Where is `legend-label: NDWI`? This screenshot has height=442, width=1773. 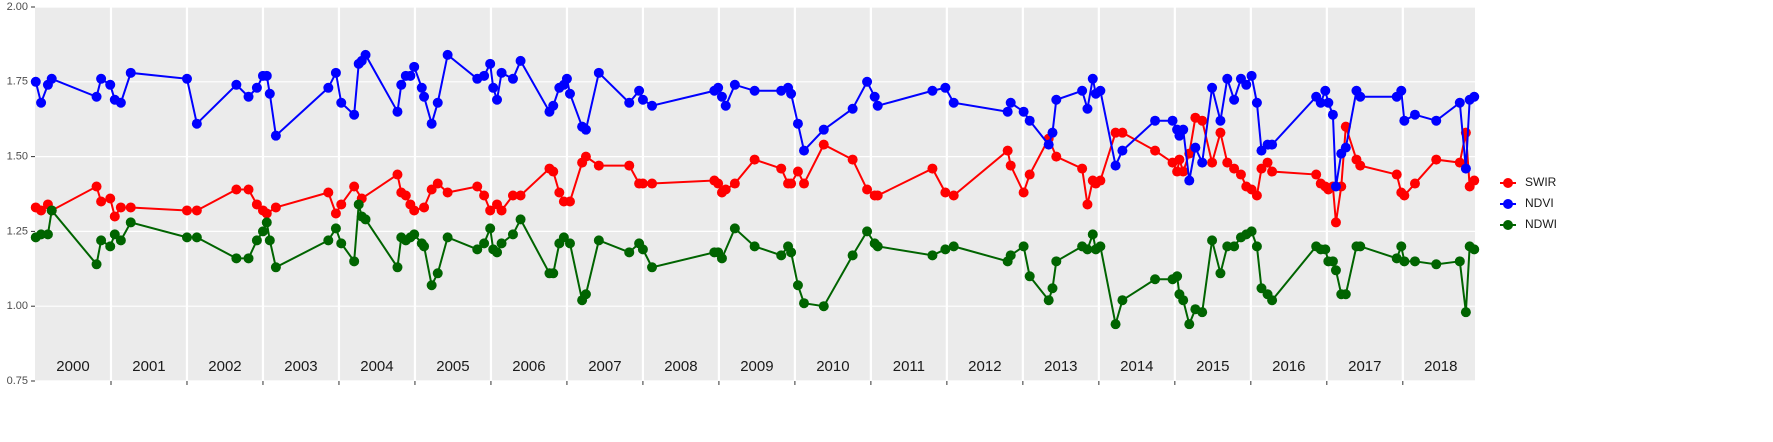
legend-label: NDWI is located at coordinates (1541, 224).